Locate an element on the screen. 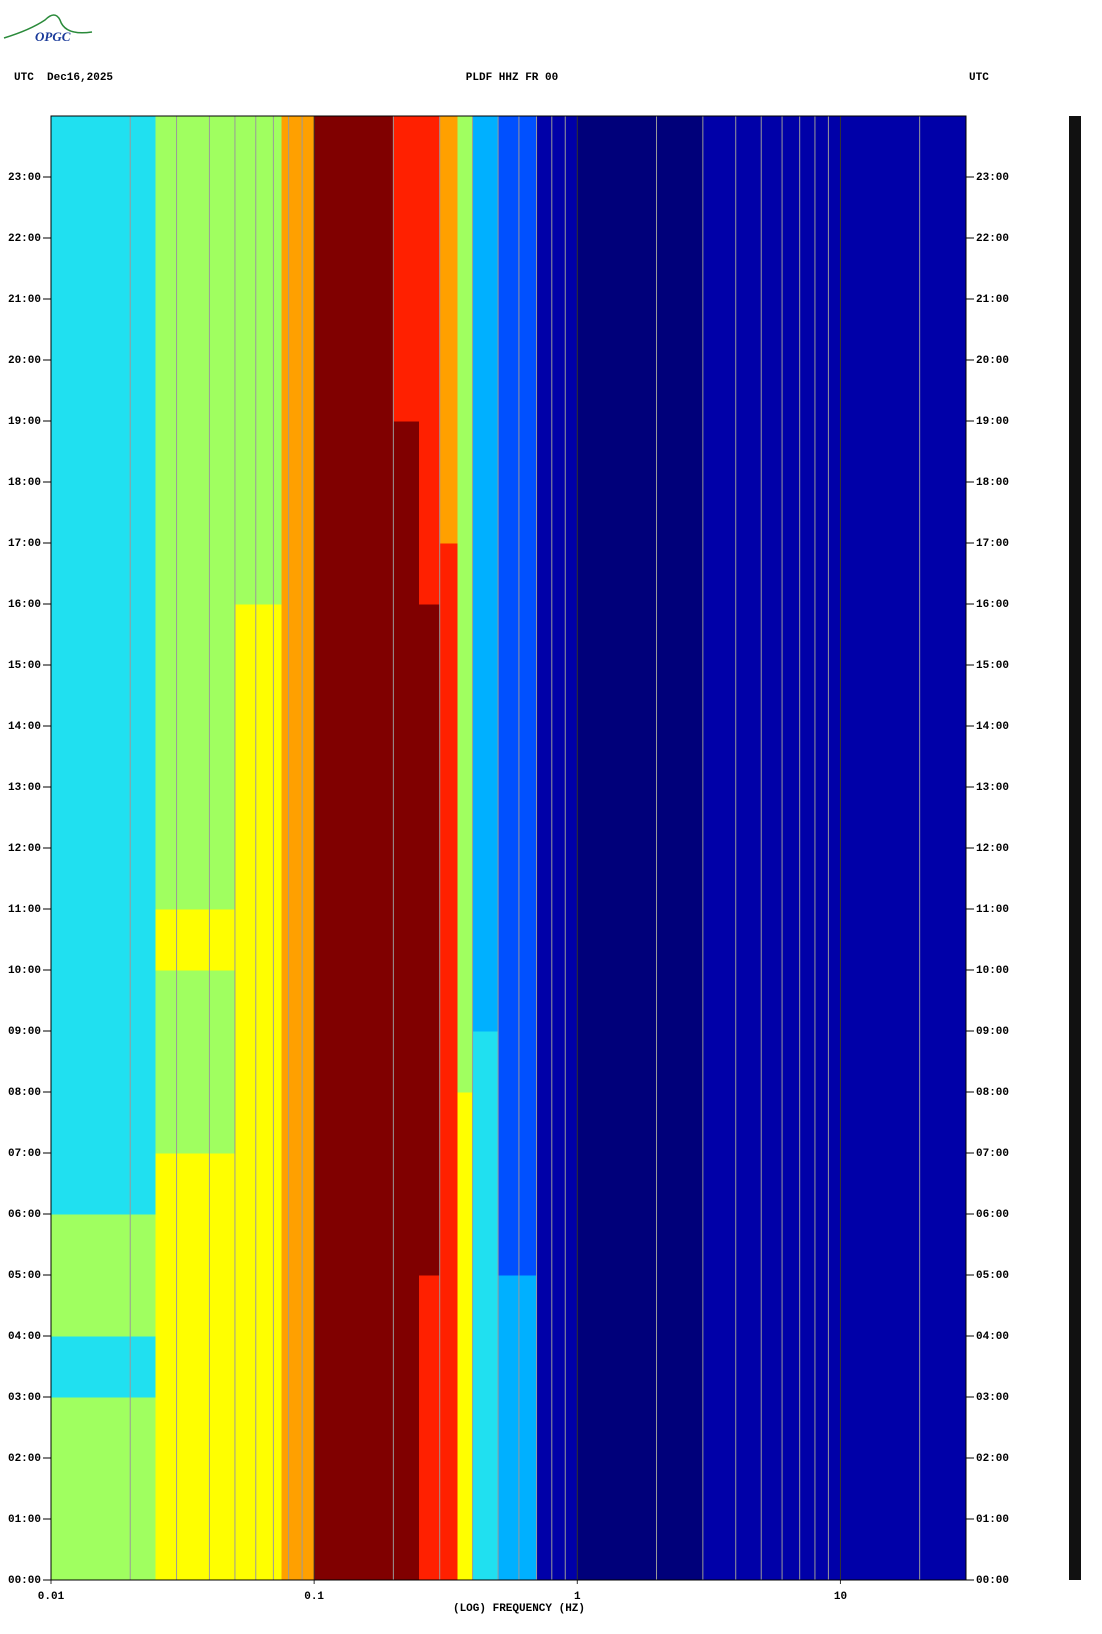 The width and height of the screenshot is (1102, 1634). y-tick-label-right: 14:00 is located at coordinates (992, 727).